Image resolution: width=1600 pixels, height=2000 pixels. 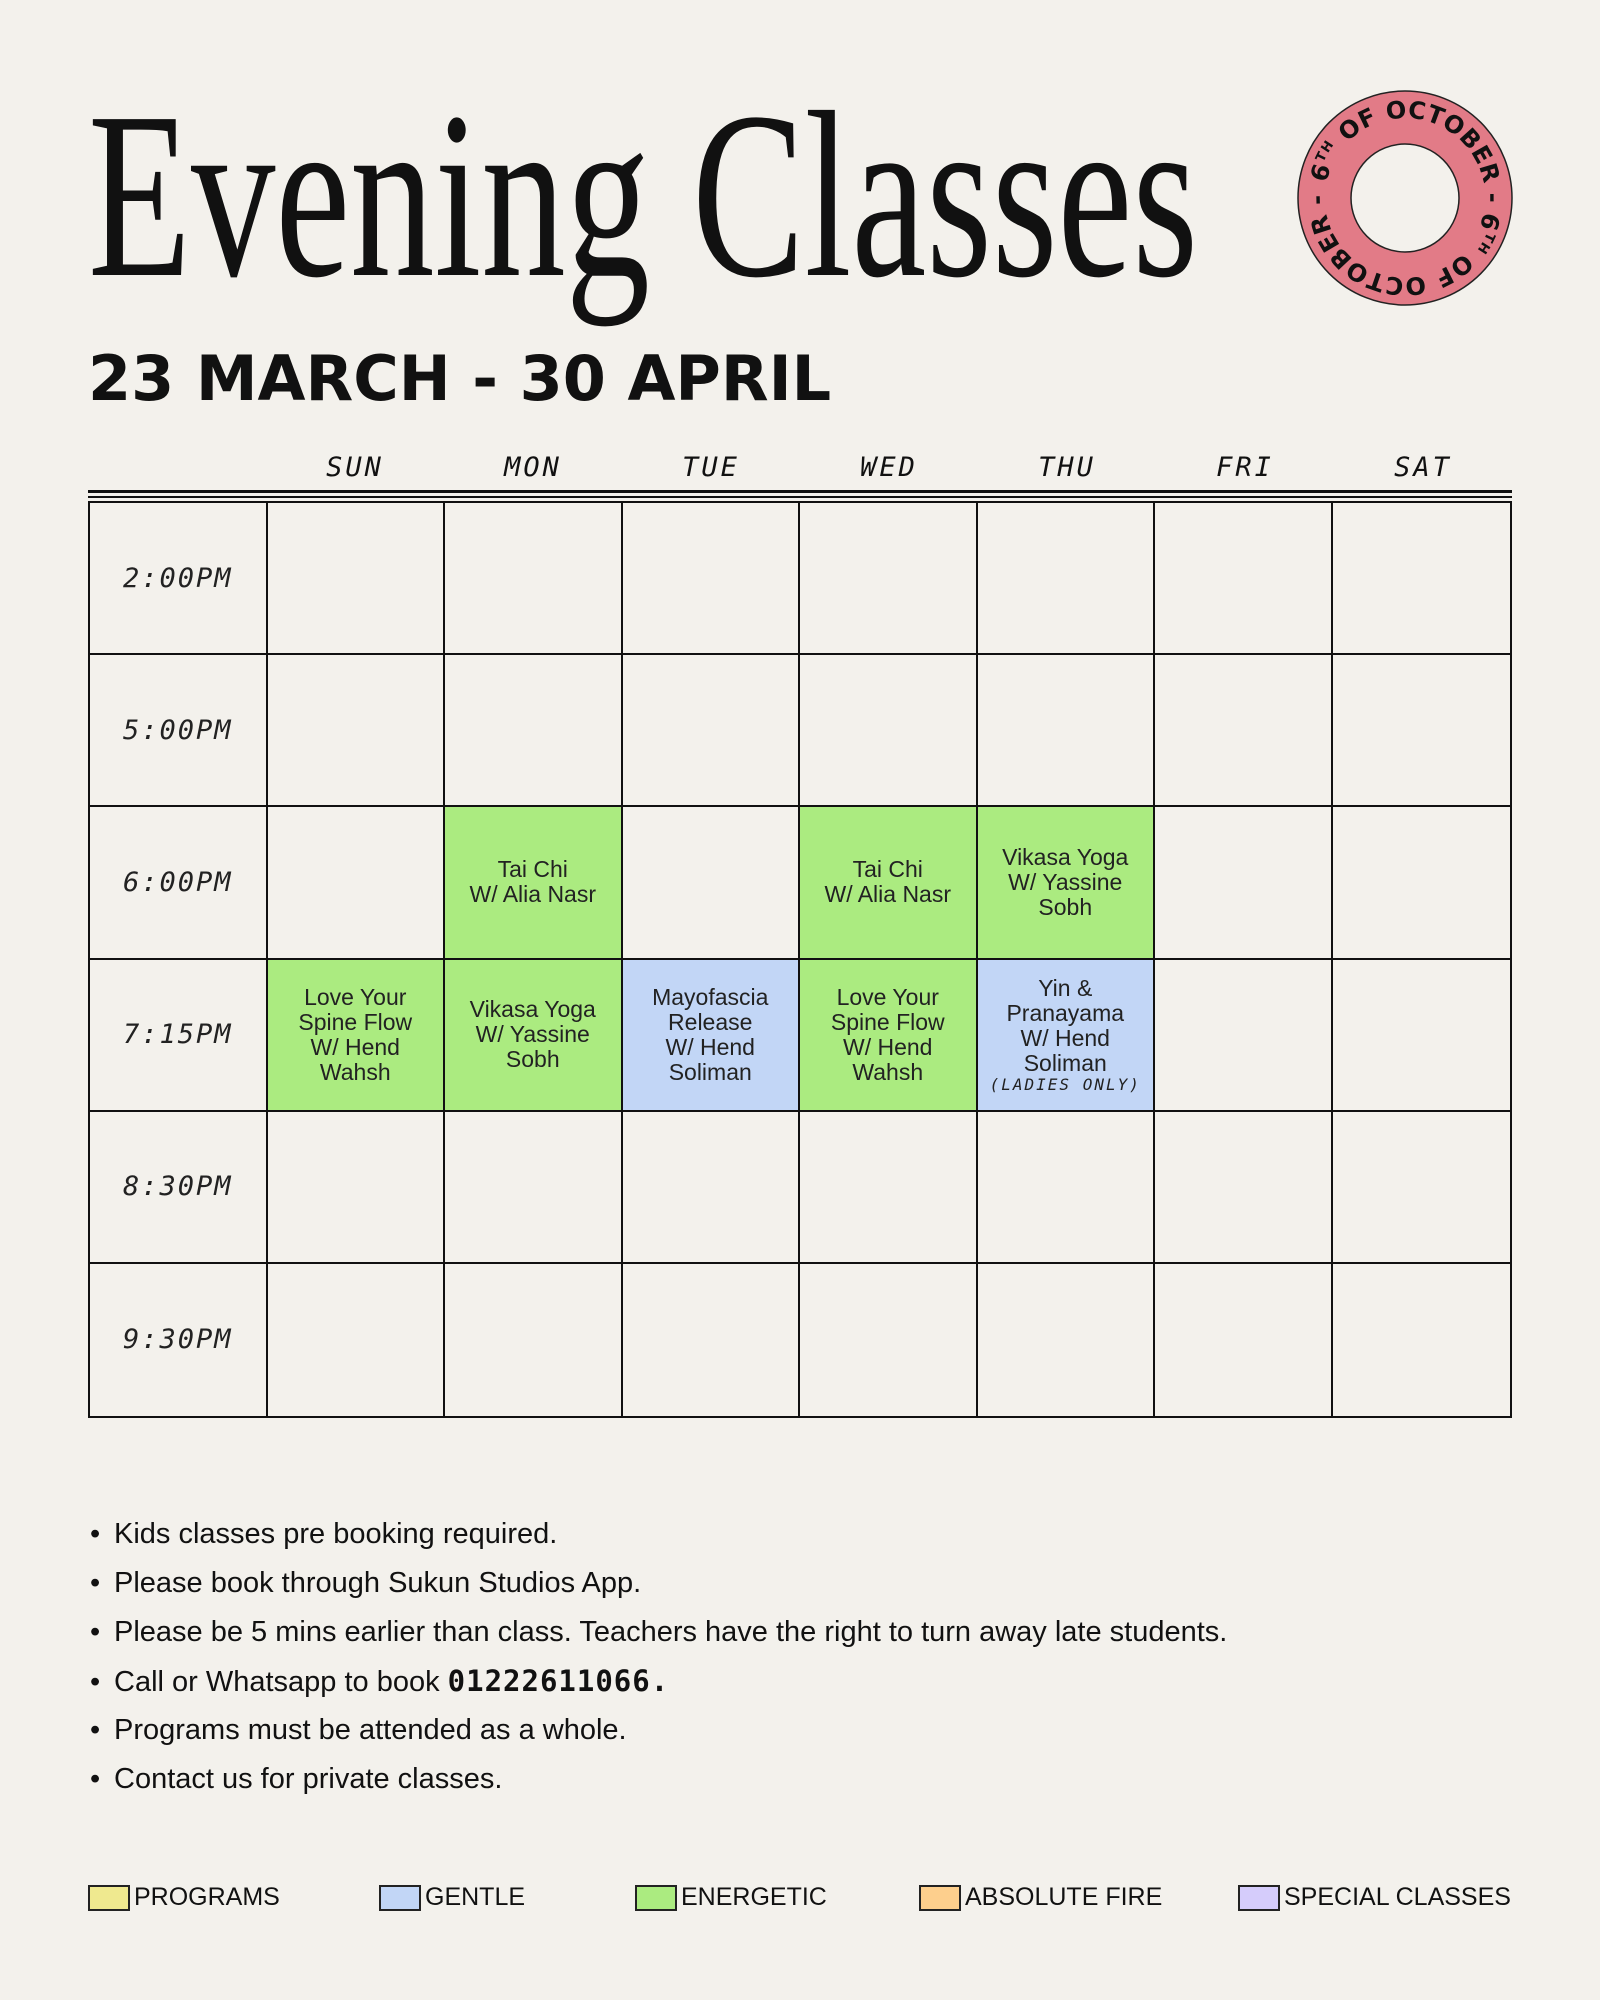 What do you see at coordinates (887, 869) in the screenshot?
I see `class-text-line: Tai Chi` at bounding box center [887, 869].